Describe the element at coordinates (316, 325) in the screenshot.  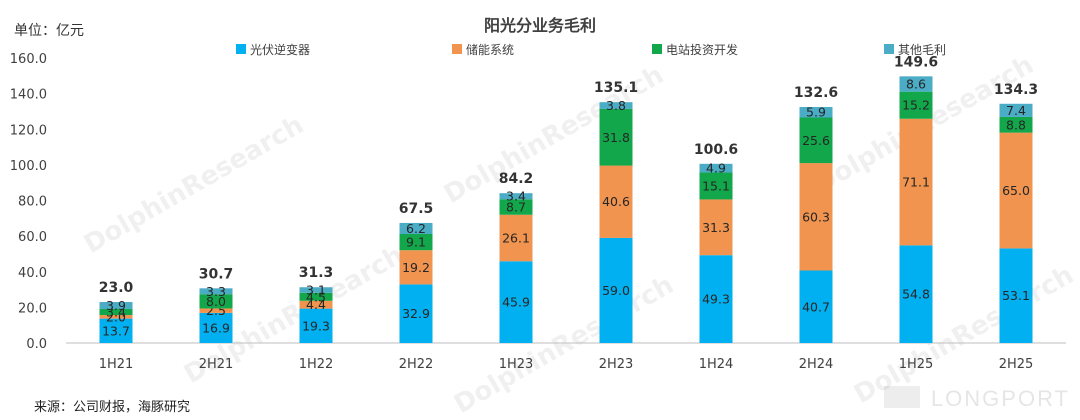
I see `data-label: 19.3` at that location.